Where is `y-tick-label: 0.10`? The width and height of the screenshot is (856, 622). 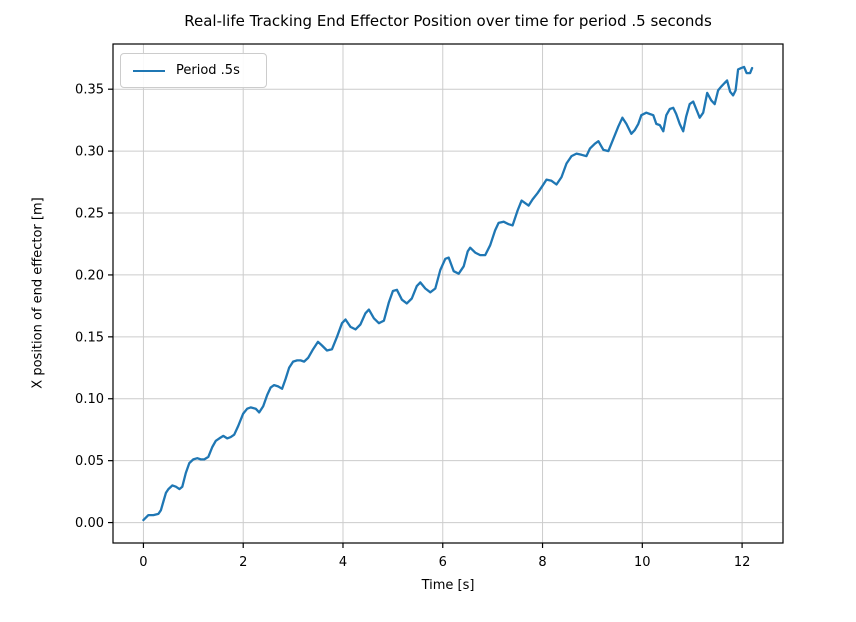 y-tick-label: 0.10 is located at coordinates (89, 399).